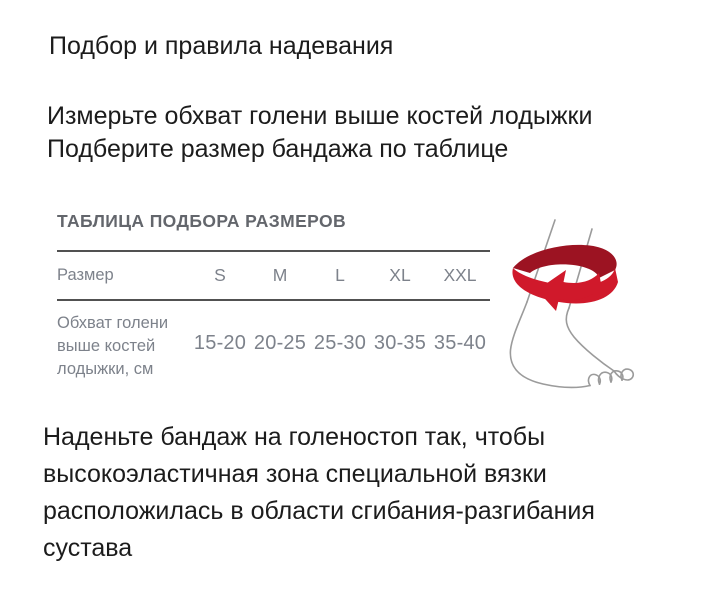 This screenshot has height=608, width=724. What do you see at coordinates (105, 369) in the screenshot?
I see `girth-label-line3: лодыжки, см` at bounding box center [105, 369].